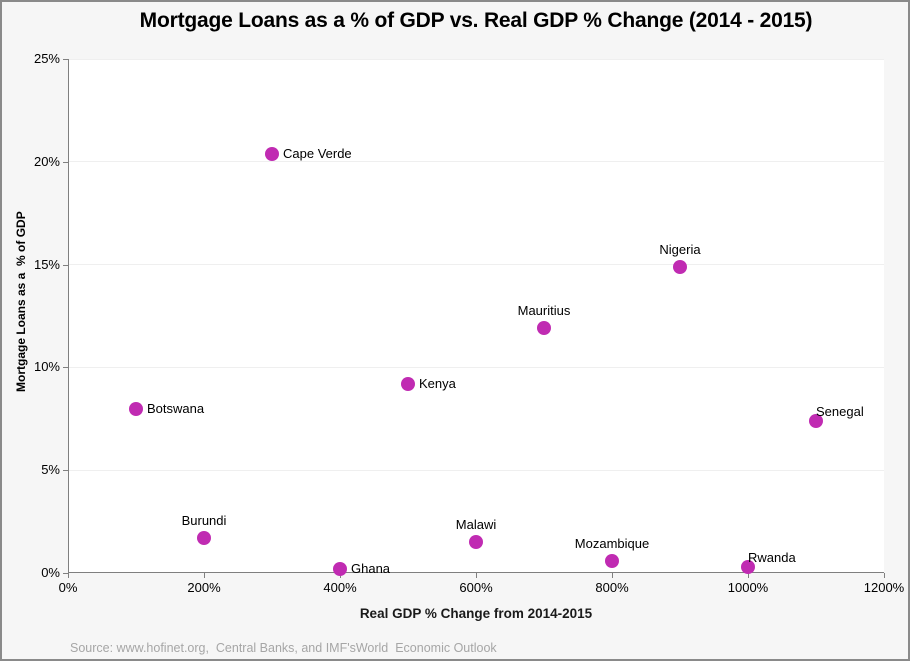 The width and height of the screenshot is (910, 661). I want to click on data-point-mauritius, so click(544, 328).